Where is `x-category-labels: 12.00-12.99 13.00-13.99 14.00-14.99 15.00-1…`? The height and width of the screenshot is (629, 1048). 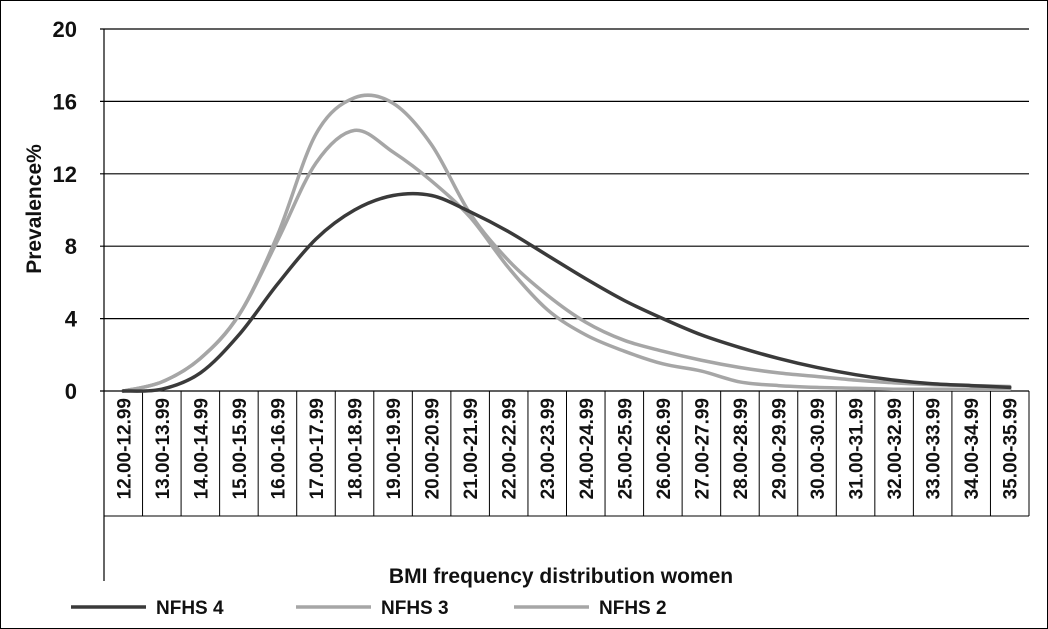
x-category-labels: 12.00-12.99 13.00-13.99 14.00-14.99 15.00-1… is located at coordinates (567, 448).